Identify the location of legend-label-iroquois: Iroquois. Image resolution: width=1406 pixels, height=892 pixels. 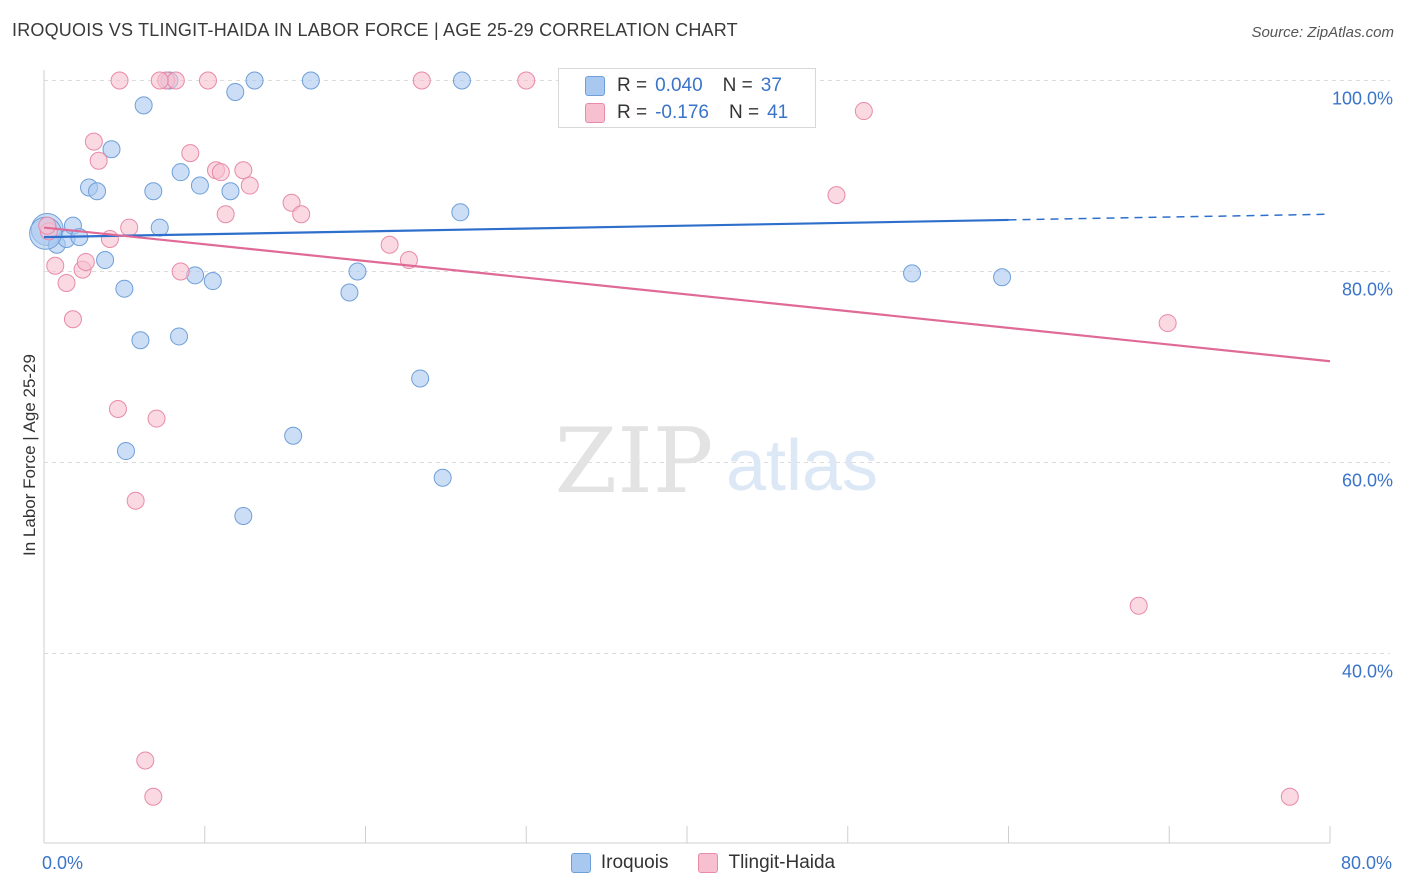
(634, 862).